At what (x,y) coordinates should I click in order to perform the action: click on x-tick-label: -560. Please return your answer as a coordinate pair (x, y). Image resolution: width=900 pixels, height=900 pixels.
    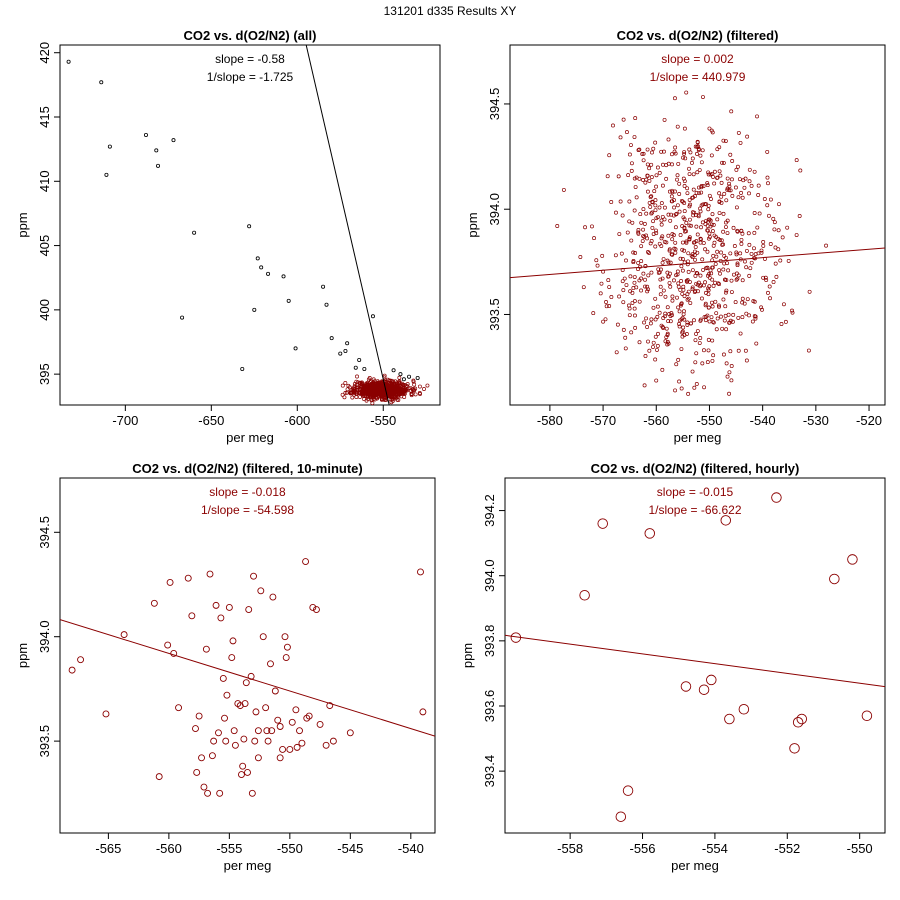
    Looking at the image, I should click on (169, 848).